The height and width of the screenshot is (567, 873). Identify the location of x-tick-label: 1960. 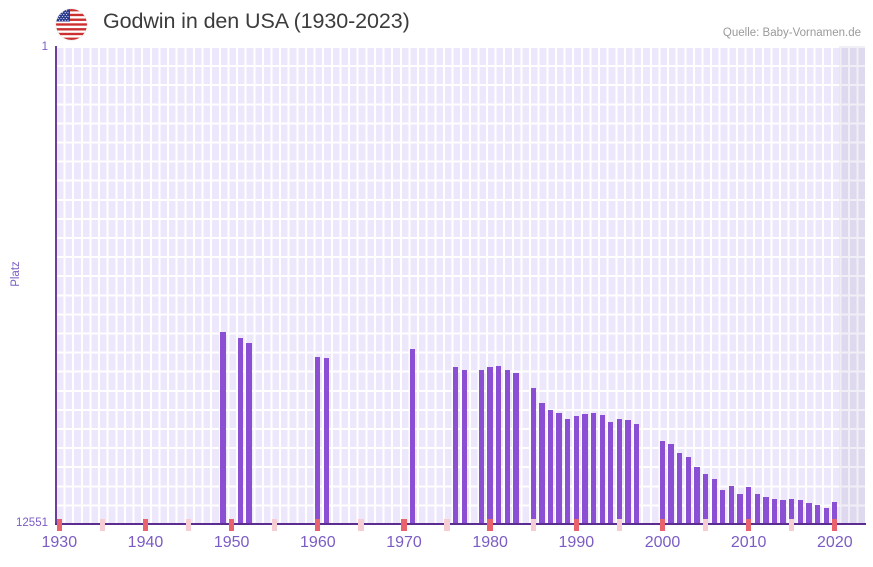
(318, 542).